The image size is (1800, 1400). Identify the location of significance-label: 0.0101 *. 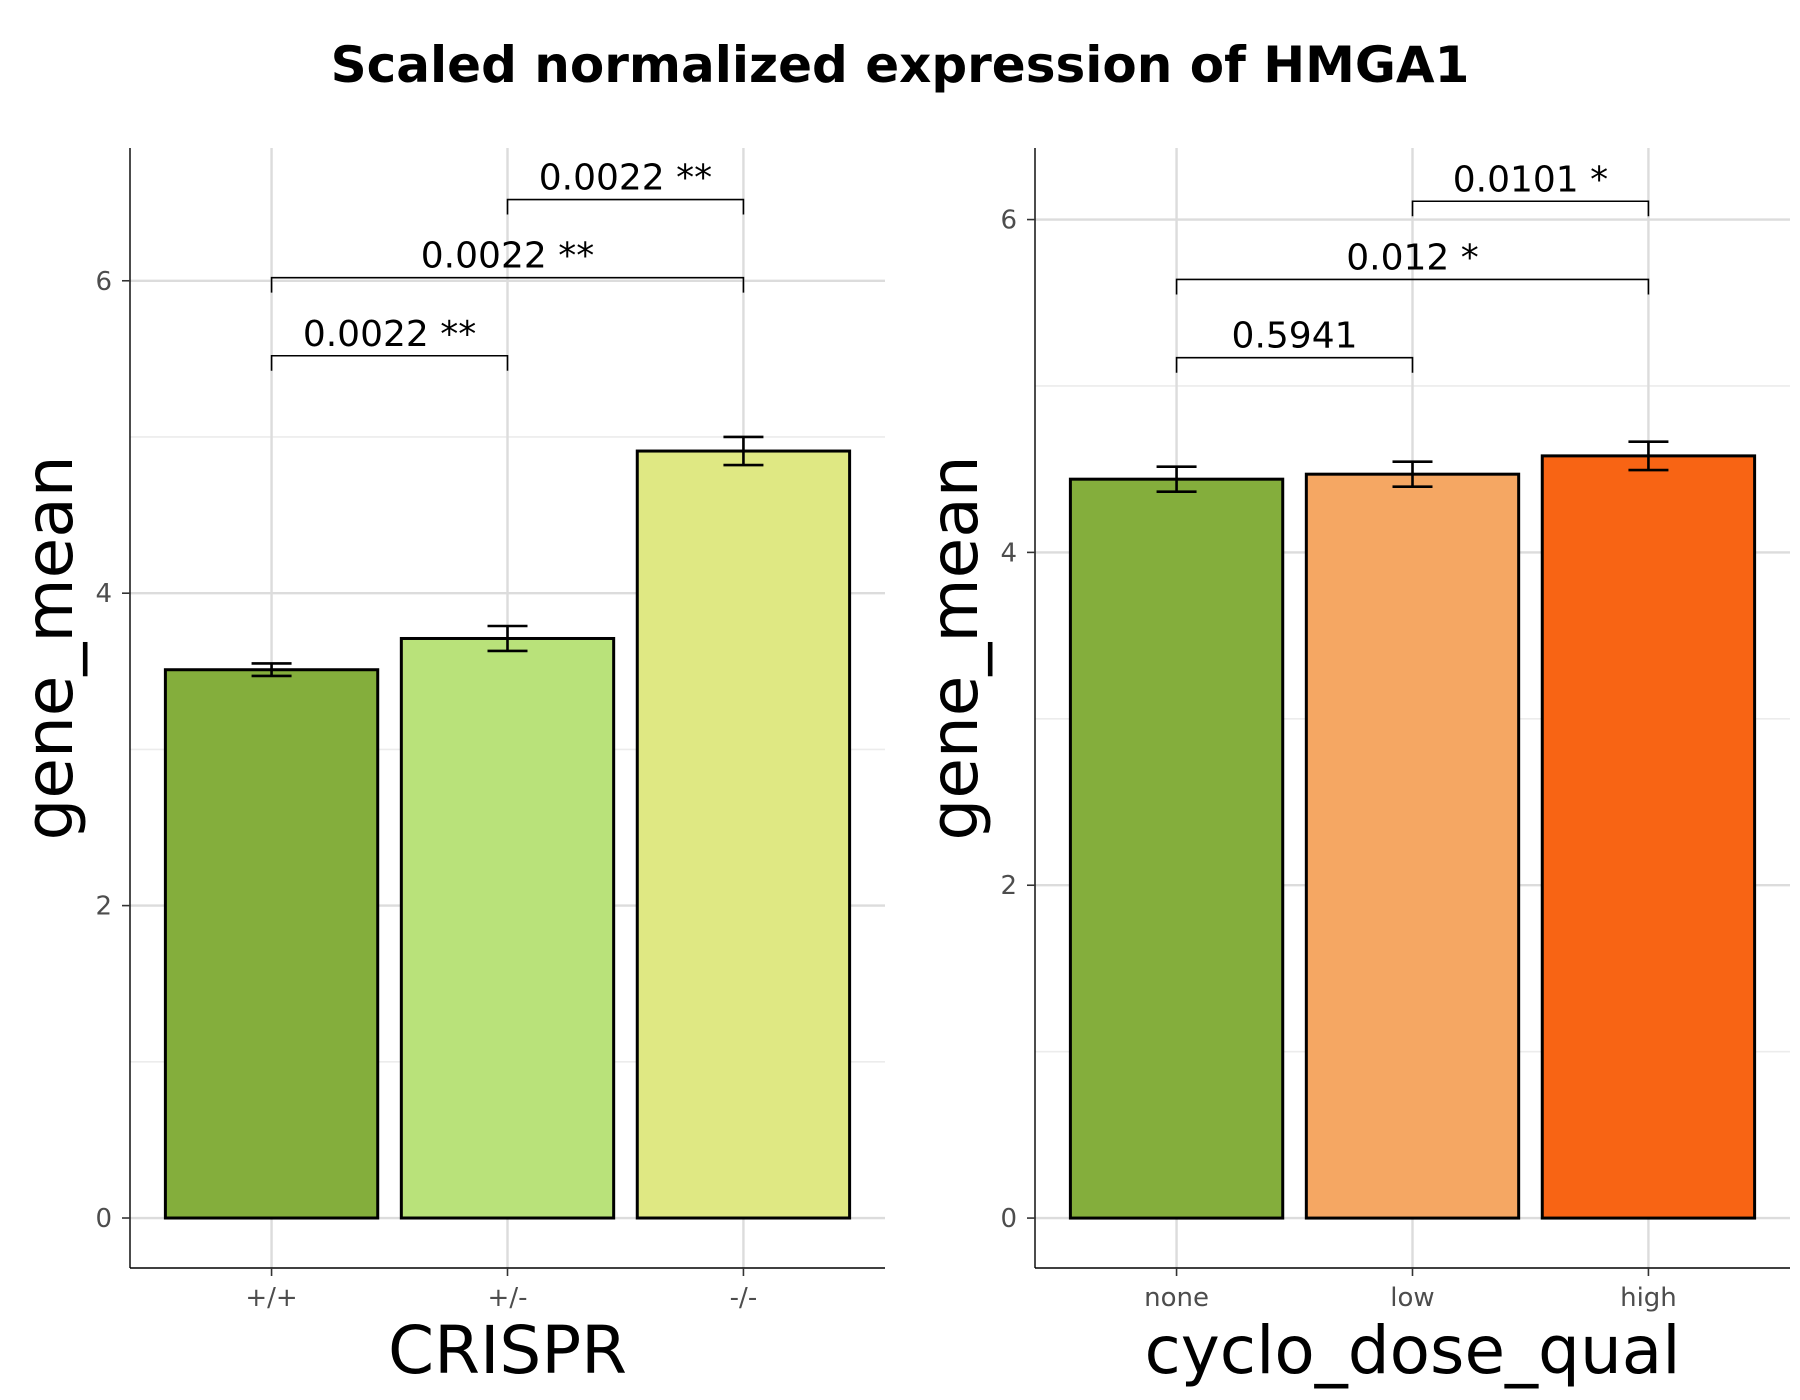
(1530, 179).